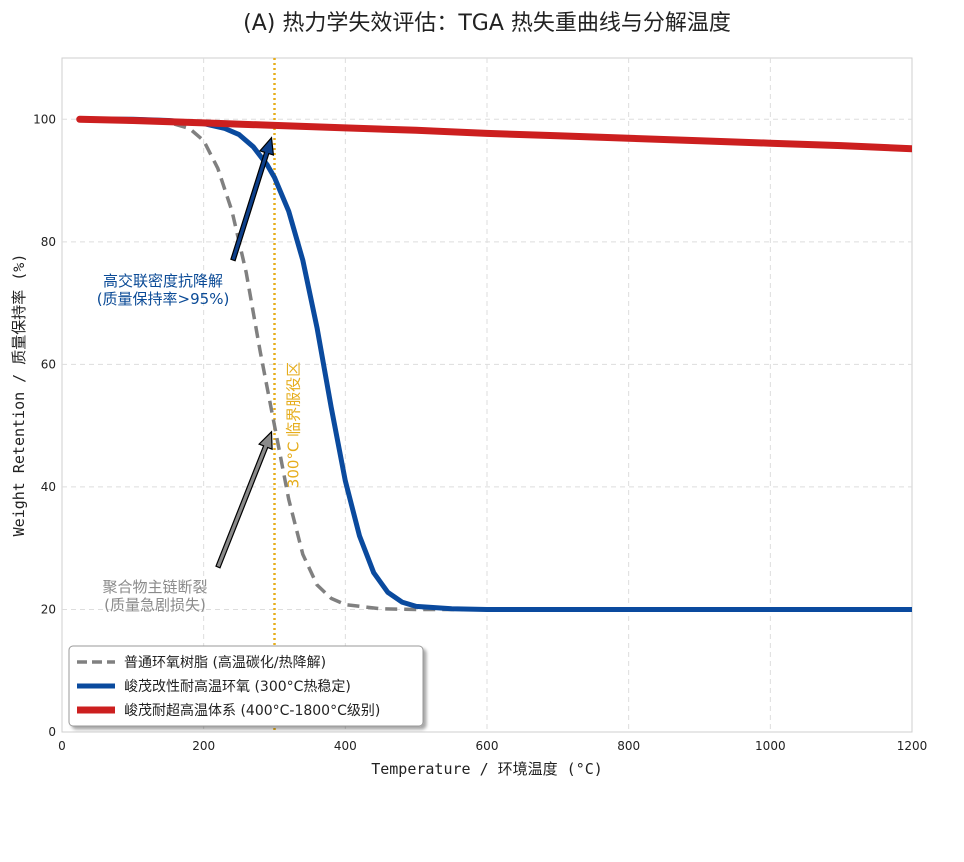 This screenshot has width=964, height=862. What do you see at coordinates (770, 746) in the screenshot?
I see `x-tick-label: 1000` at bounding box center [770, 746].